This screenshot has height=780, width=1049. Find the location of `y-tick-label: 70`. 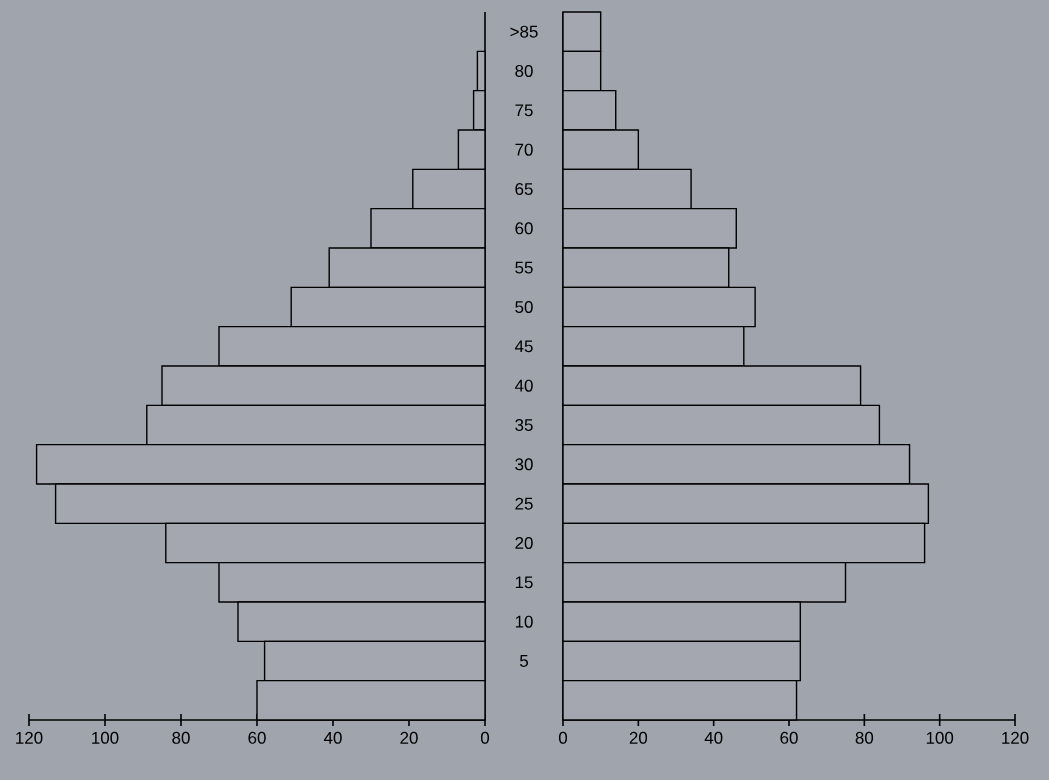

y-tick-label: 70 is located at coordinates (524, 149).